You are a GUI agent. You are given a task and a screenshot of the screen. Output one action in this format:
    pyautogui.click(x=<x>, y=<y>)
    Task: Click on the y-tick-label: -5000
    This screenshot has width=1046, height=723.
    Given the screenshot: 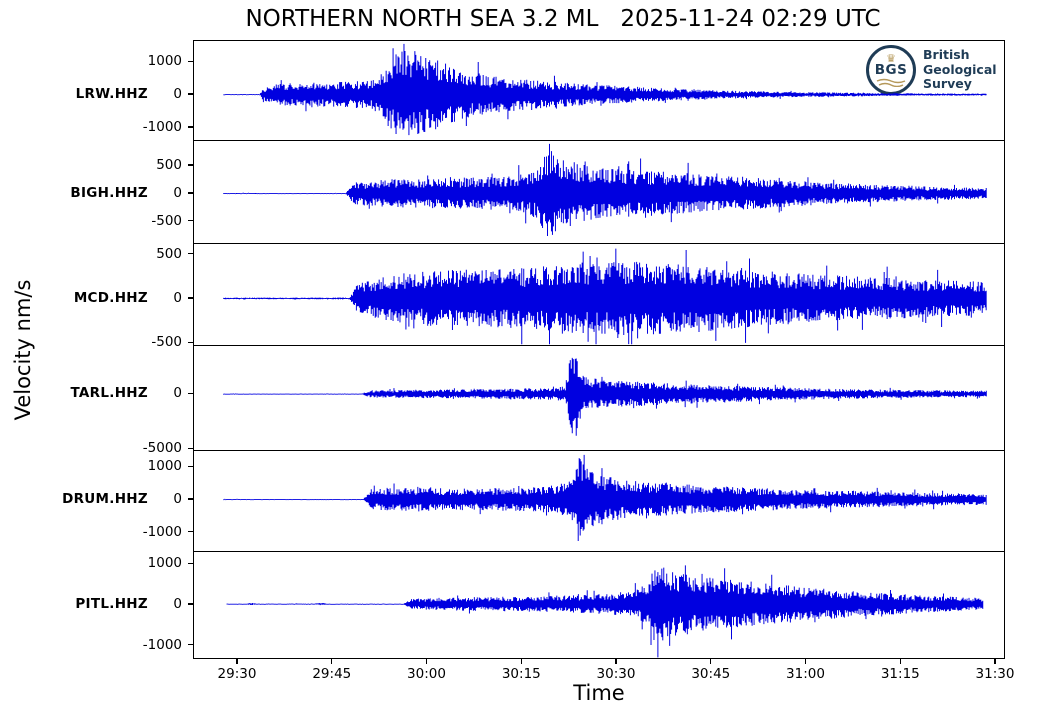 What is the action you would take?
    pyautogui.click(x=162, y=448)
    